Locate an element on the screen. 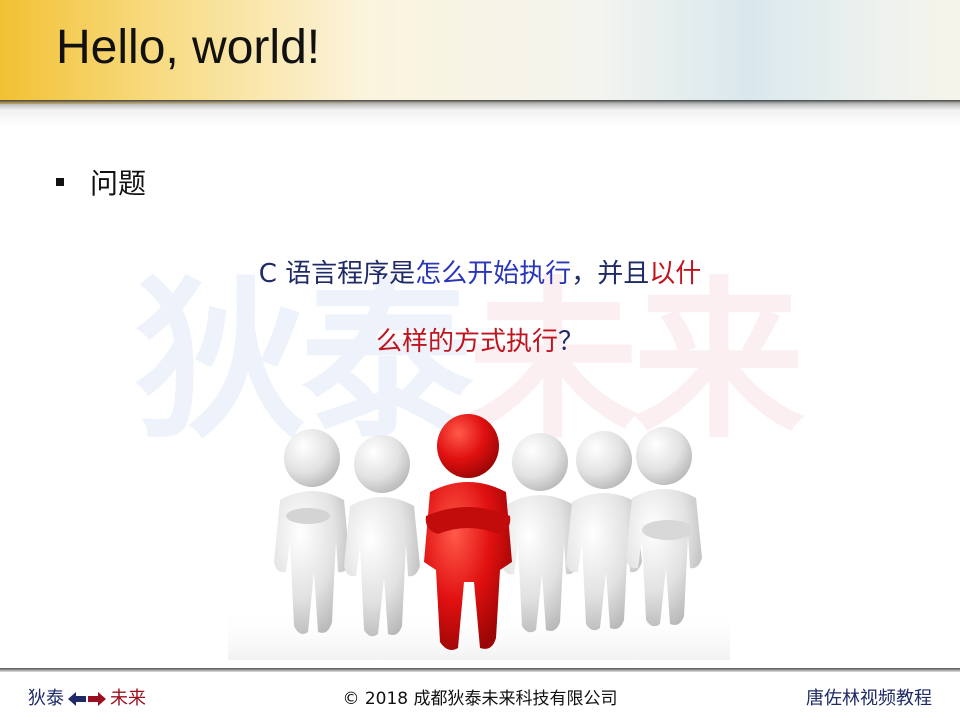  question-segment: 语言程序是 is located at coordinates (350, 274).